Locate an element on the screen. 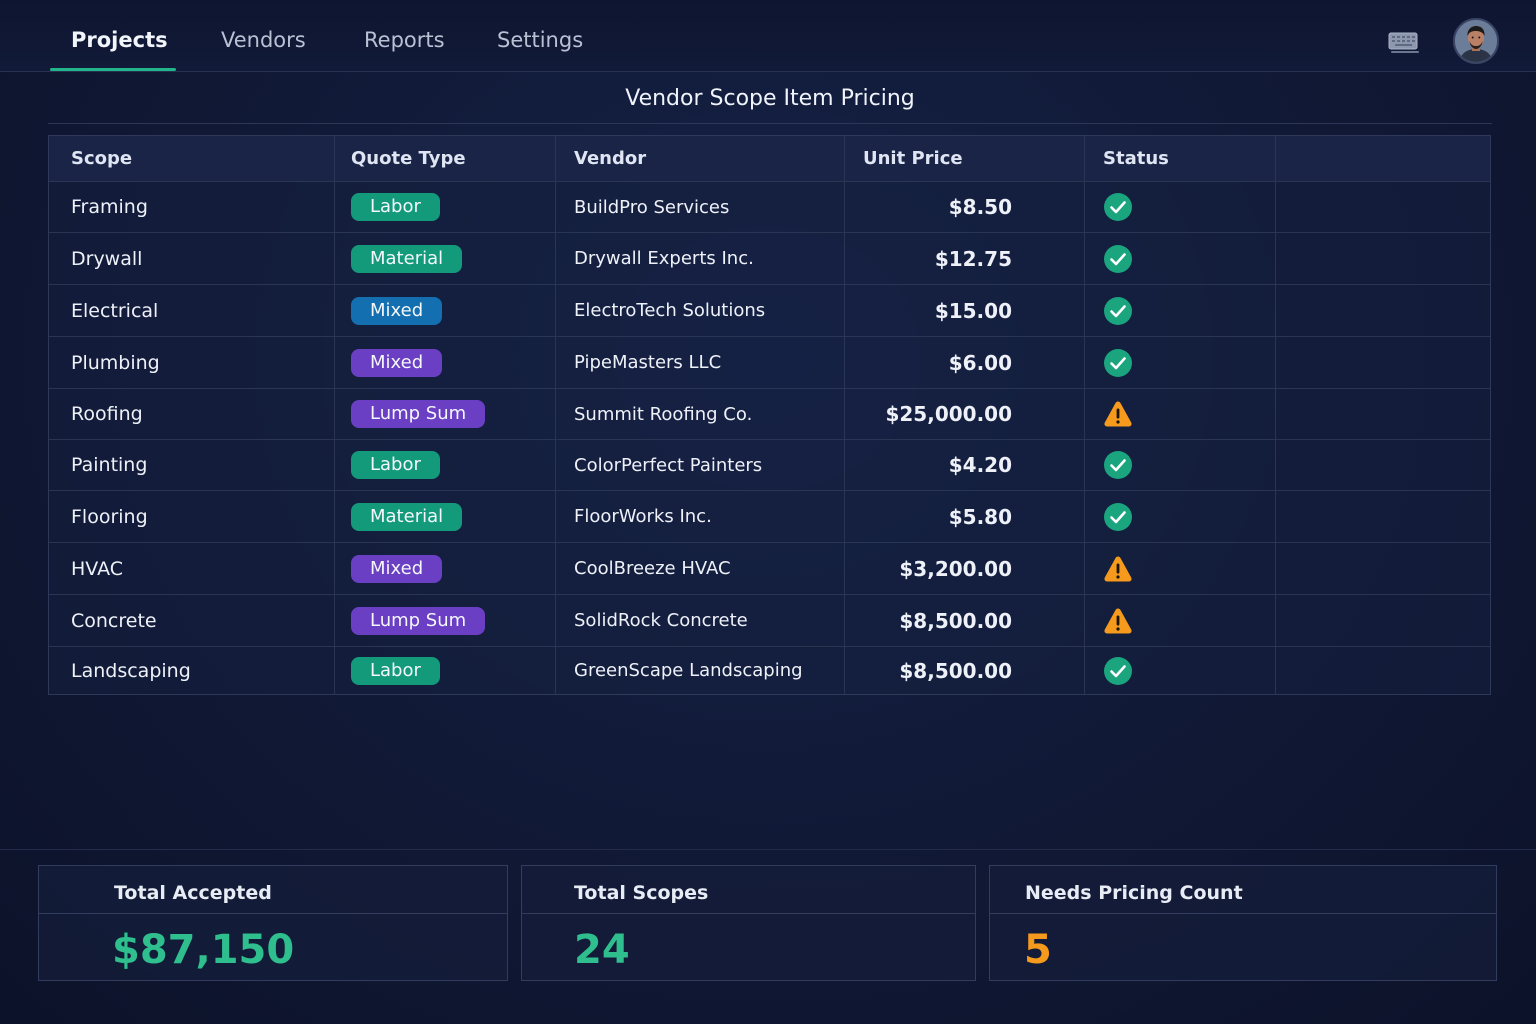 The height and width of the screenshot is (1024, 1536). summary-label: Total Accepted is located at coordinates (273, 890).